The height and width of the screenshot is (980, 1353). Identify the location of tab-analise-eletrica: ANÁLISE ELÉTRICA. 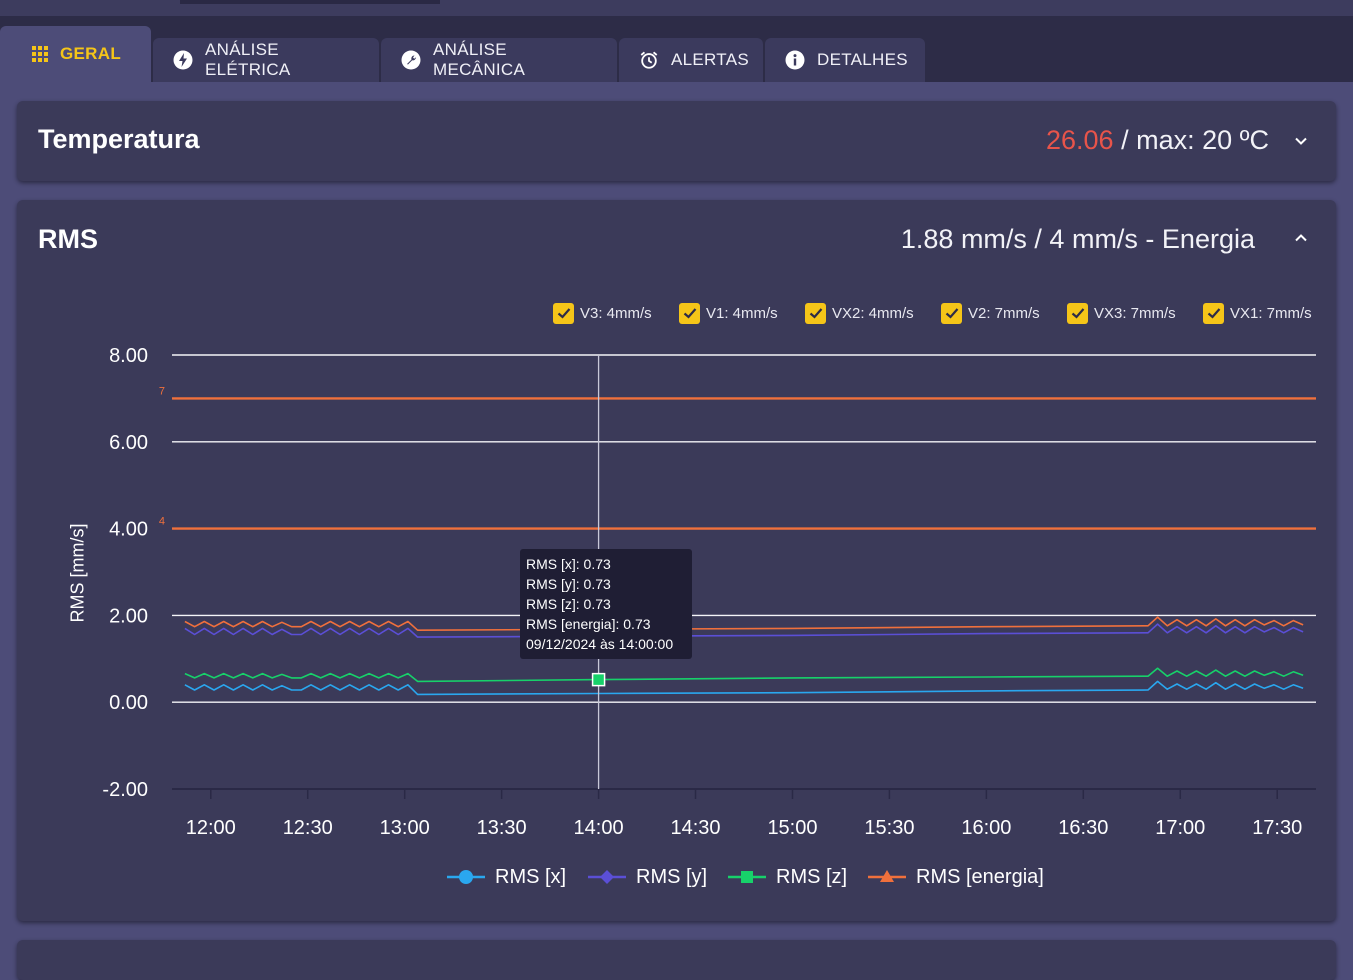
(266, 60).